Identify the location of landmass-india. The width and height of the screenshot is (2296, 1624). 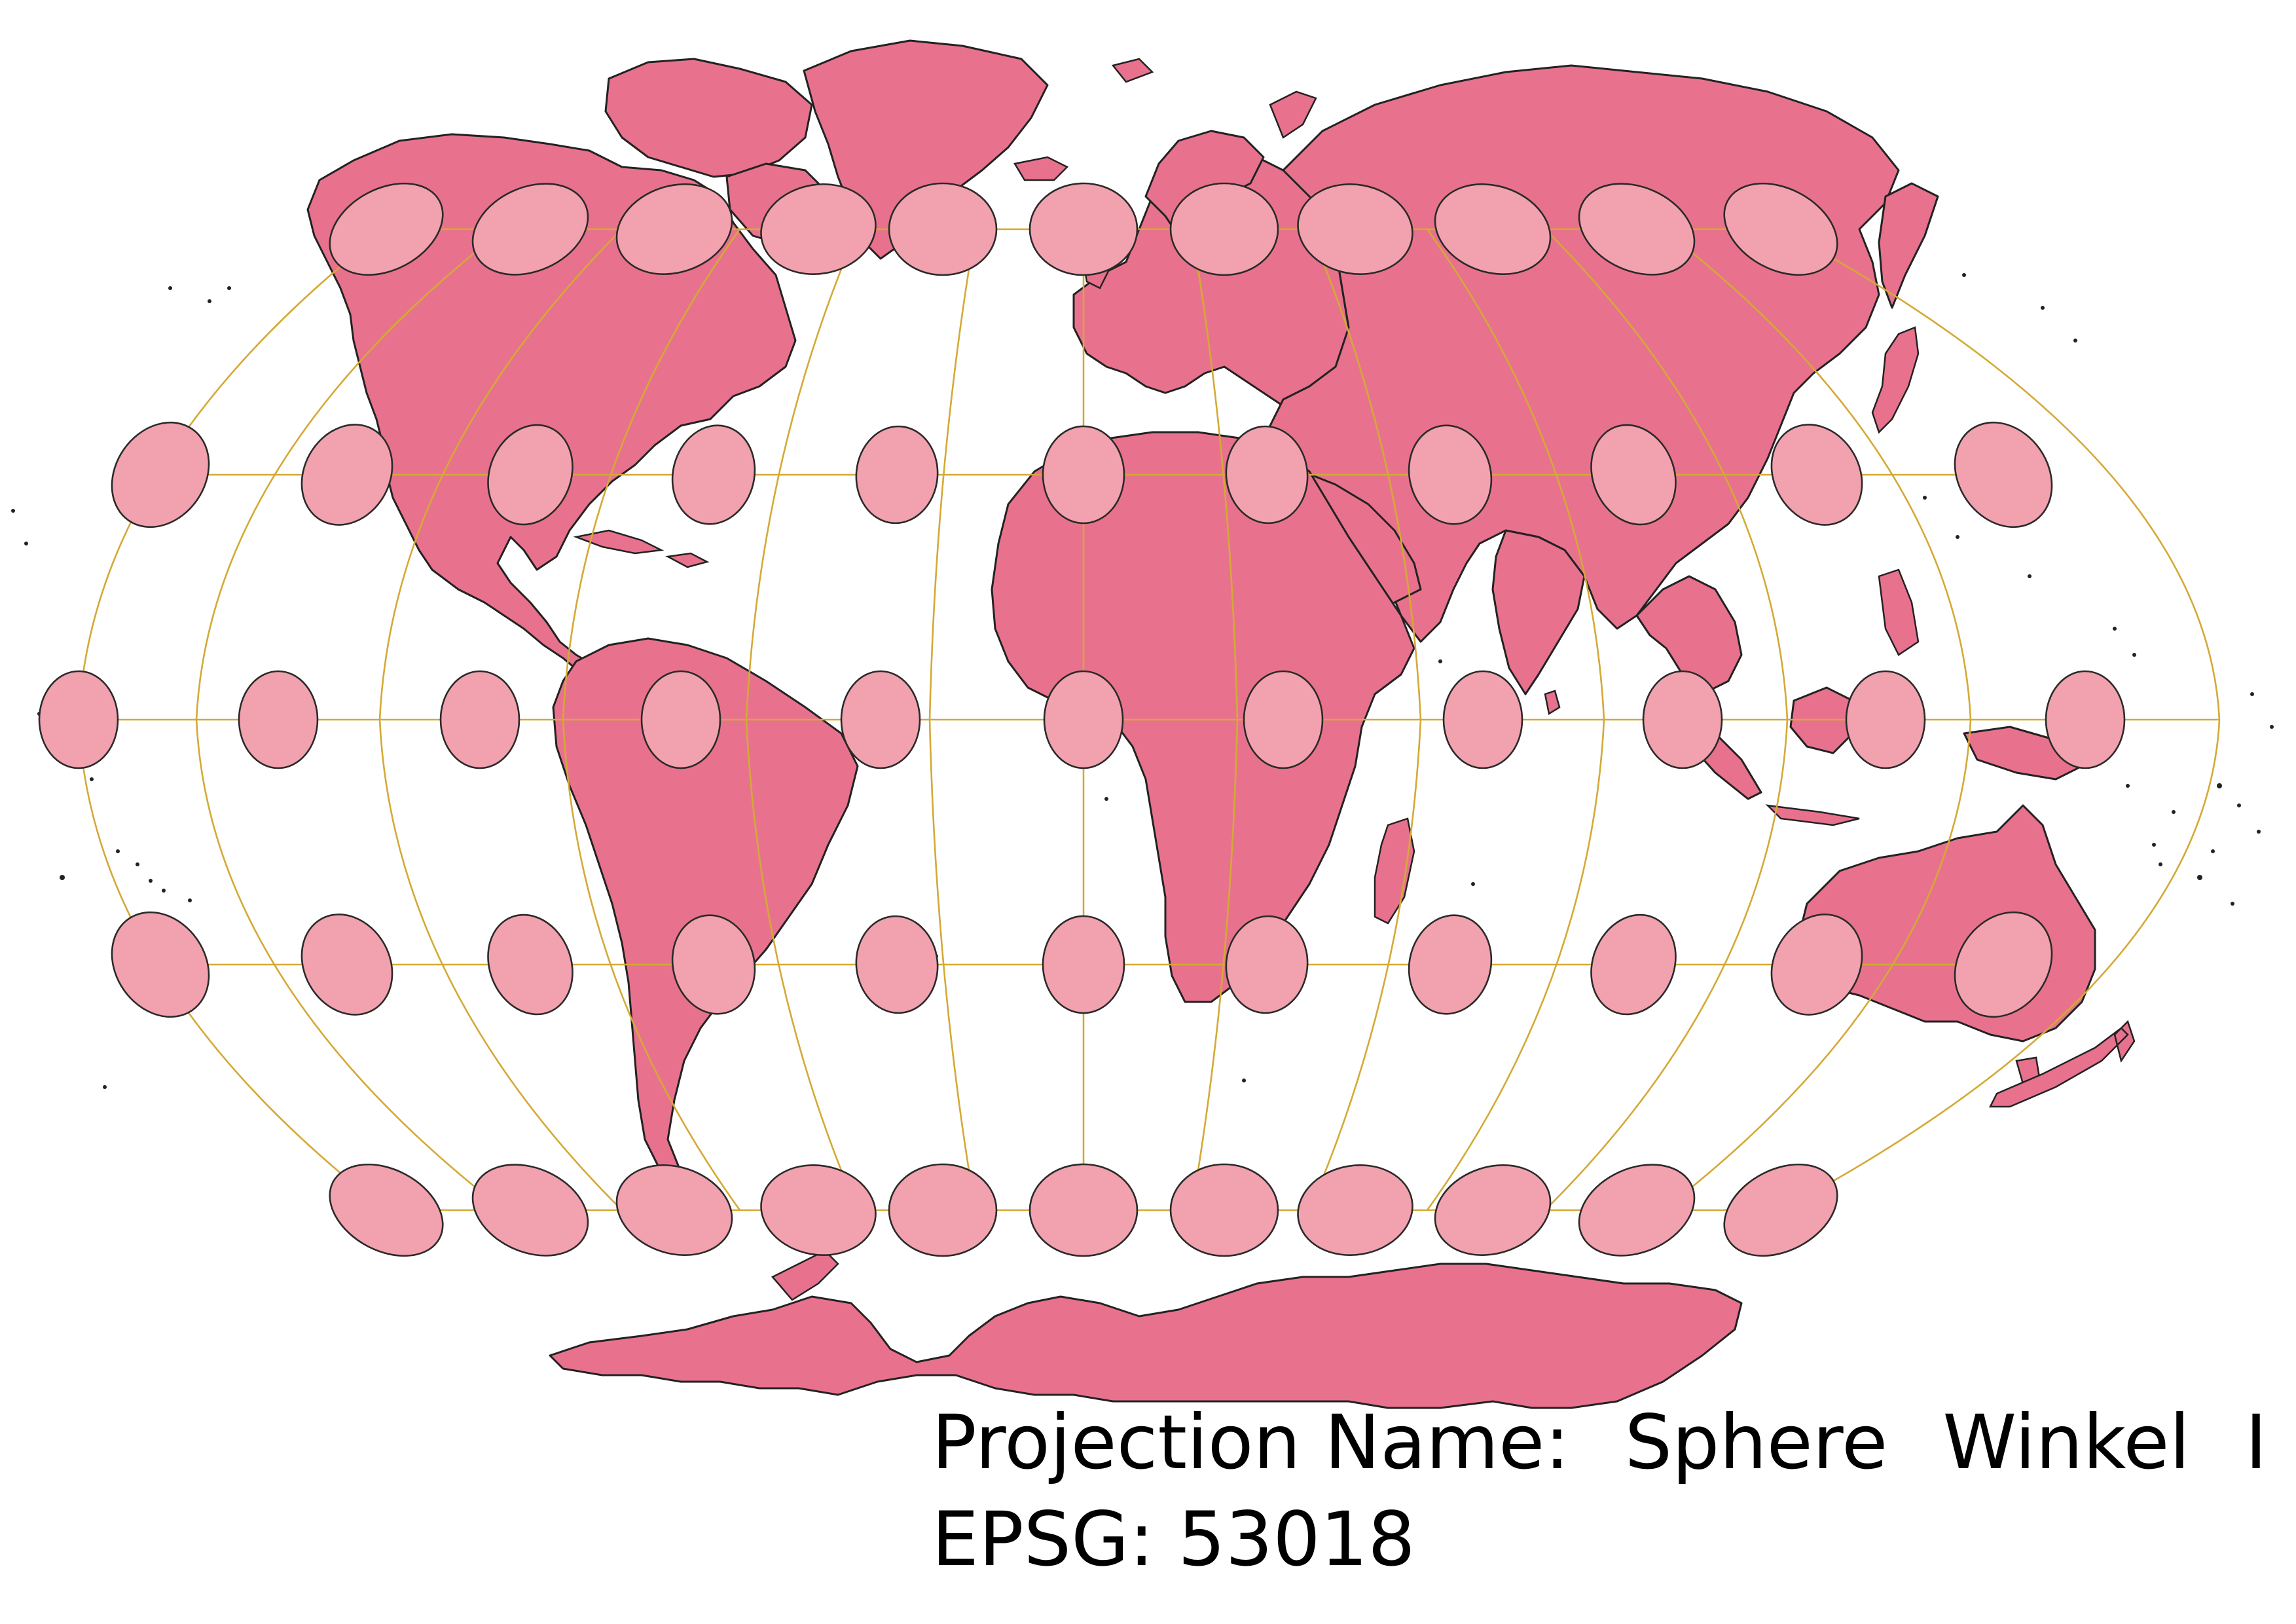
(1538, 612).